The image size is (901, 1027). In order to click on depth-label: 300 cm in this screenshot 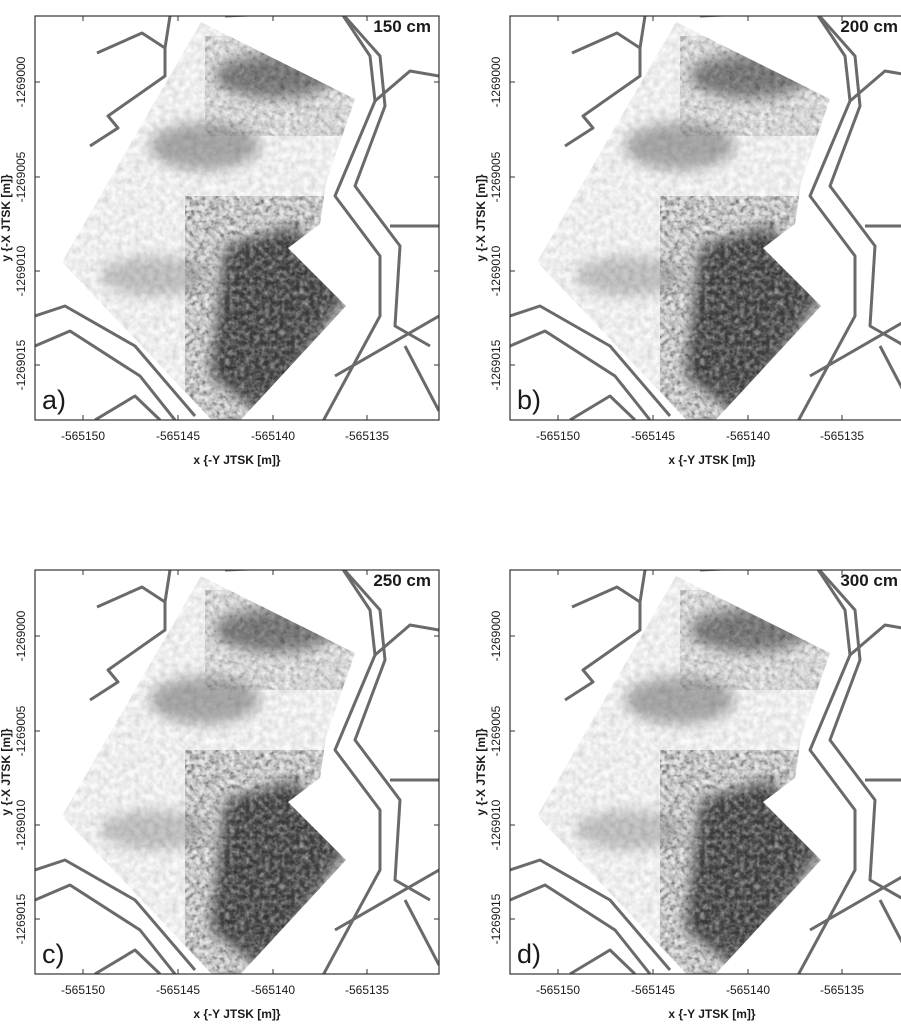, I will do `click(869, 580)`.